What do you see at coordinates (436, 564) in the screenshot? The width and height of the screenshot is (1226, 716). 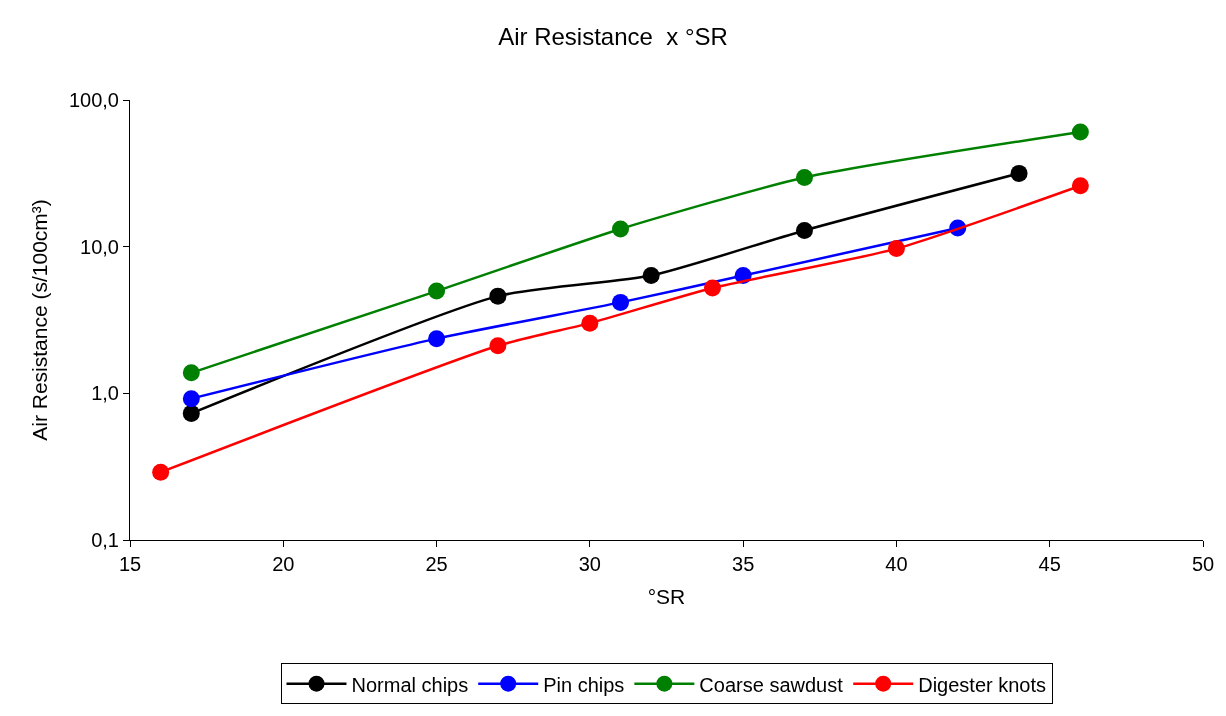 I see `x-tick-label: 25` at bounding box center [436, 564].